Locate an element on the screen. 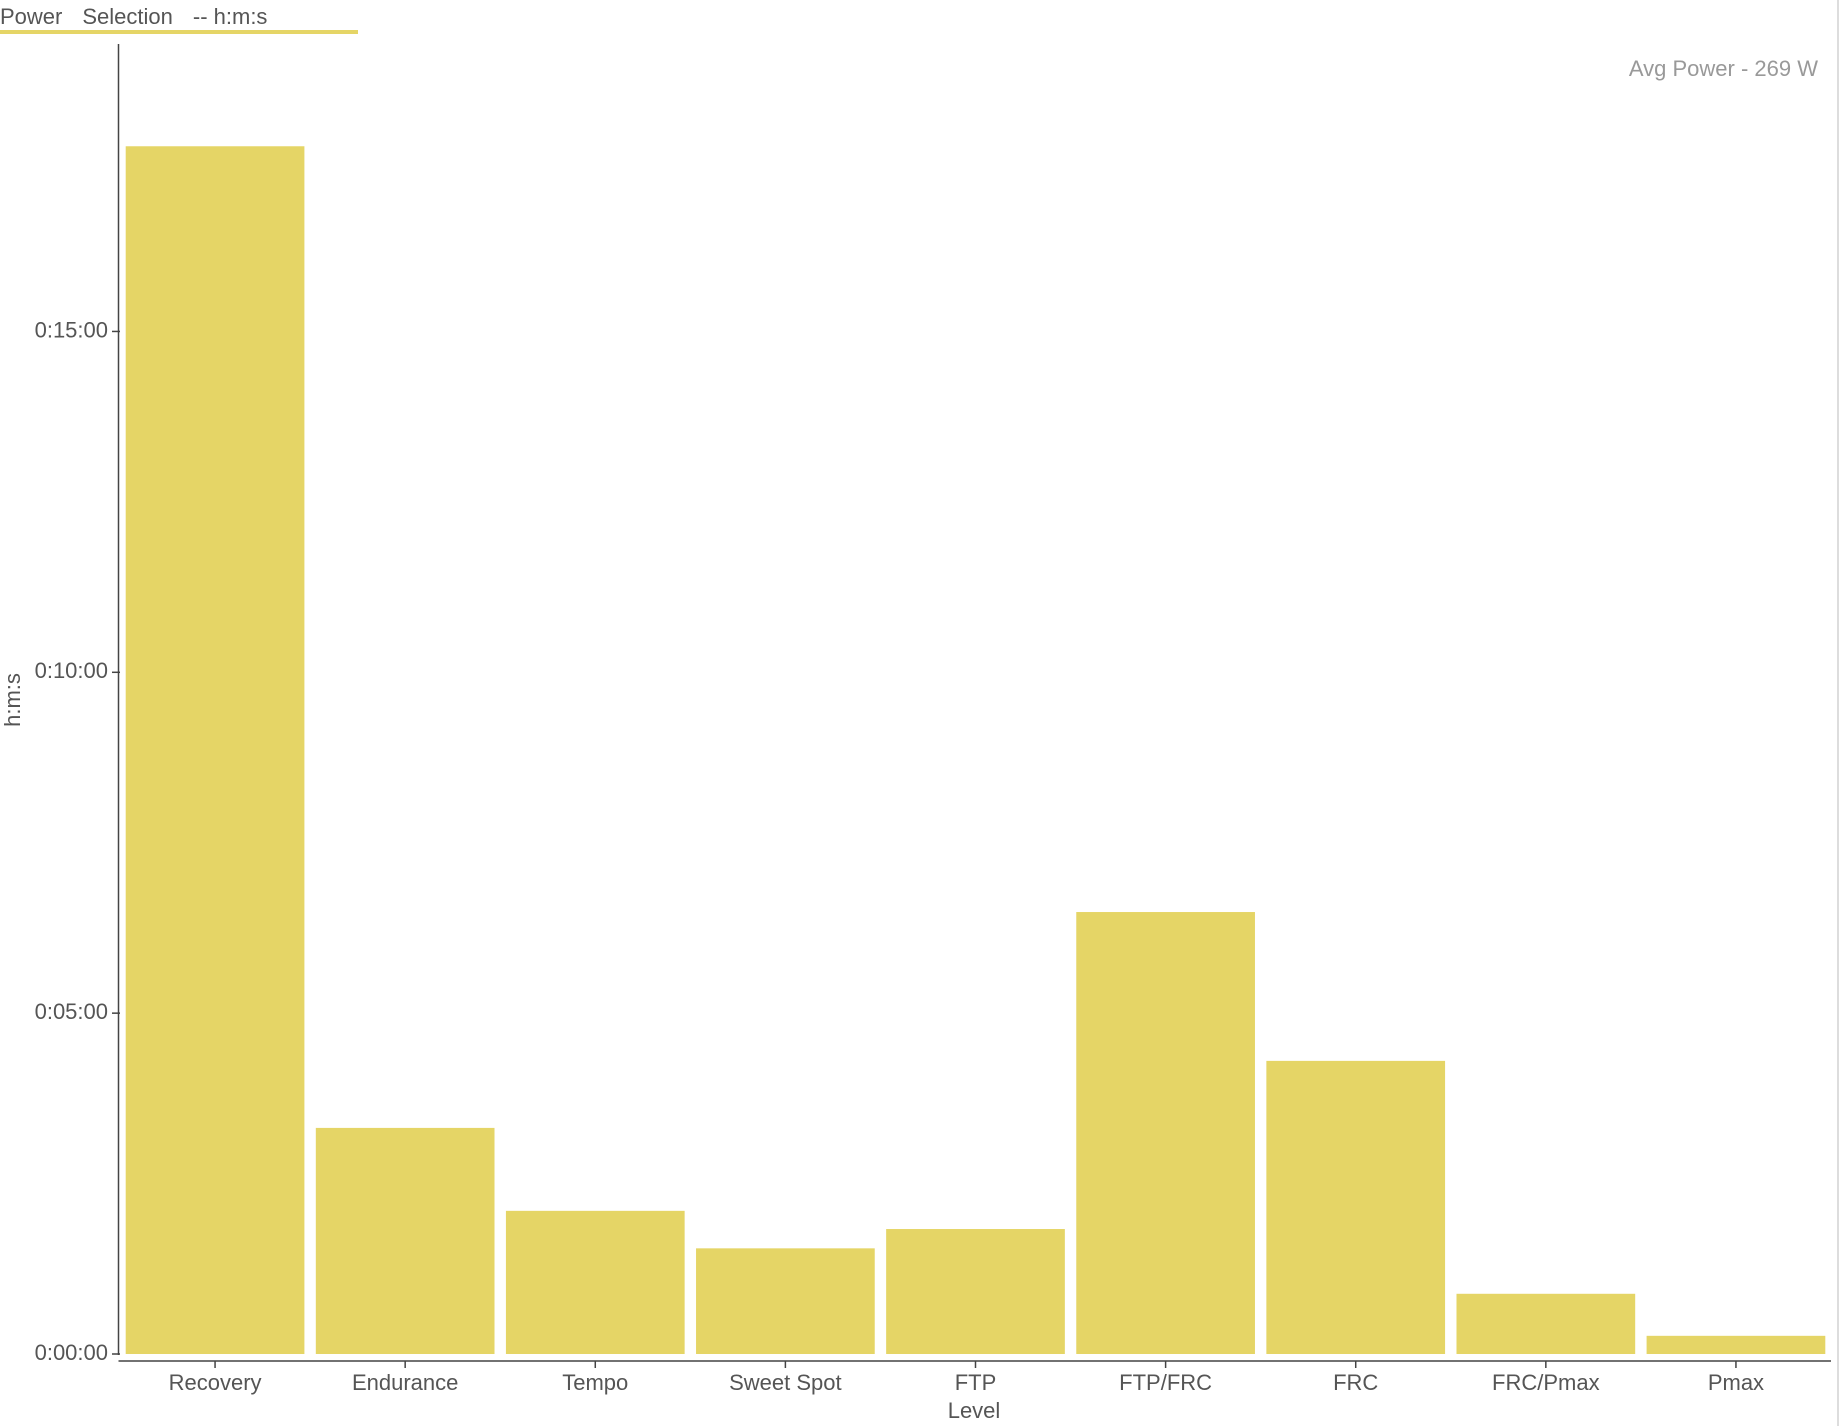 Image resolution: width=1840 pixels, height=1426 pixels. x-axis-label: Level is located at coordinates (974, 1410).